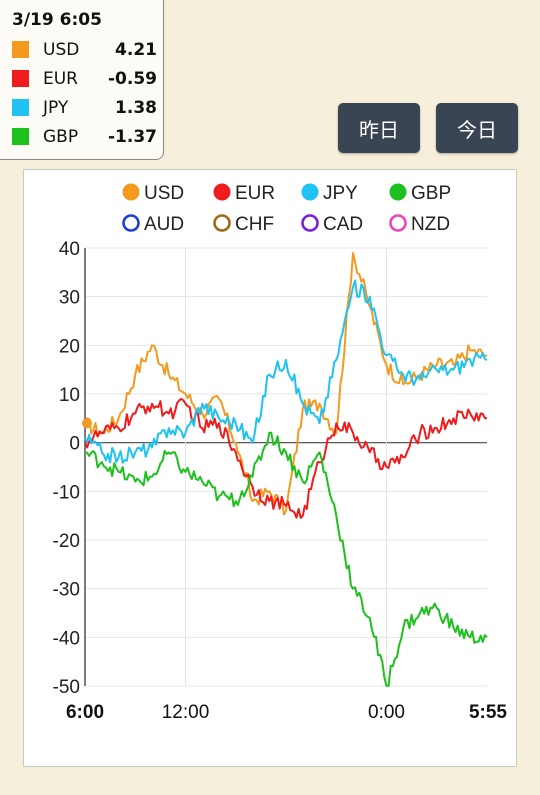 Image resolution: width=540 pixels, height=795 pixels. Describe the element at coordinates (431, 193) in the screenshot. I see `legend-label: GBP` at that location.